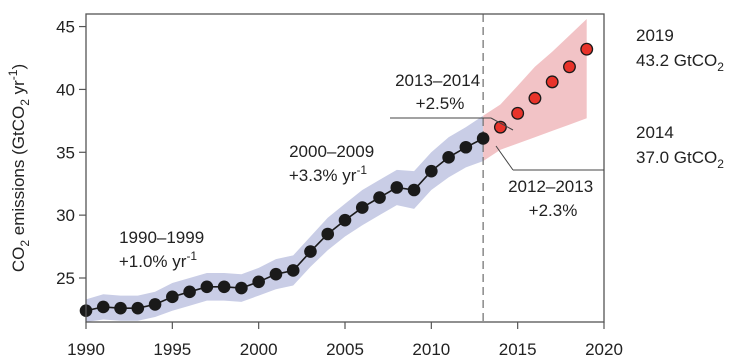  I want to click on y-tick-label-45: 45, so click(65, 27).